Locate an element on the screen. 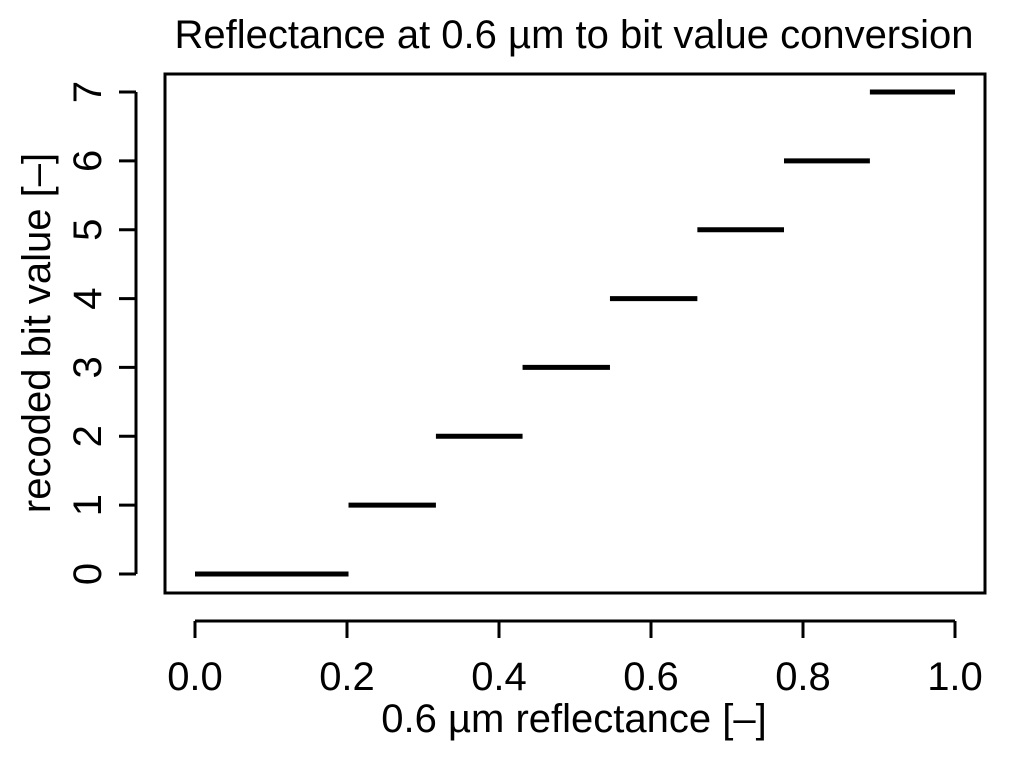 This screenshot has height=758, width=1024. y-tick-label: 4 is located at coordinates (88, 298).